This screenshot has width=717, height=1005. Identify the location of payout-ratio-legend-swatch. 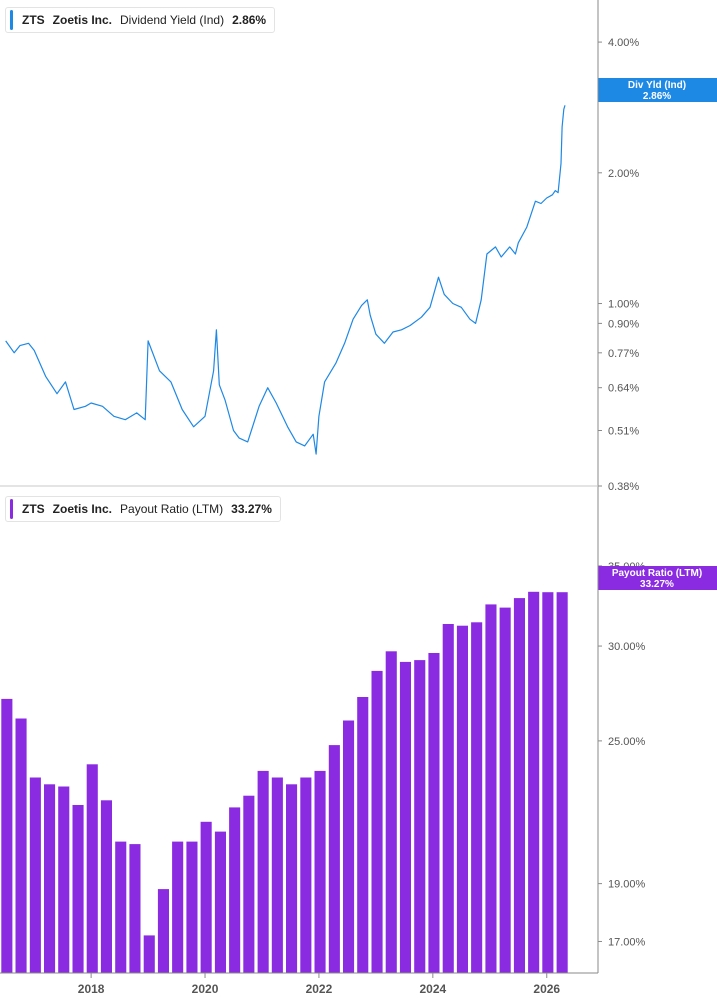
(11, 509).